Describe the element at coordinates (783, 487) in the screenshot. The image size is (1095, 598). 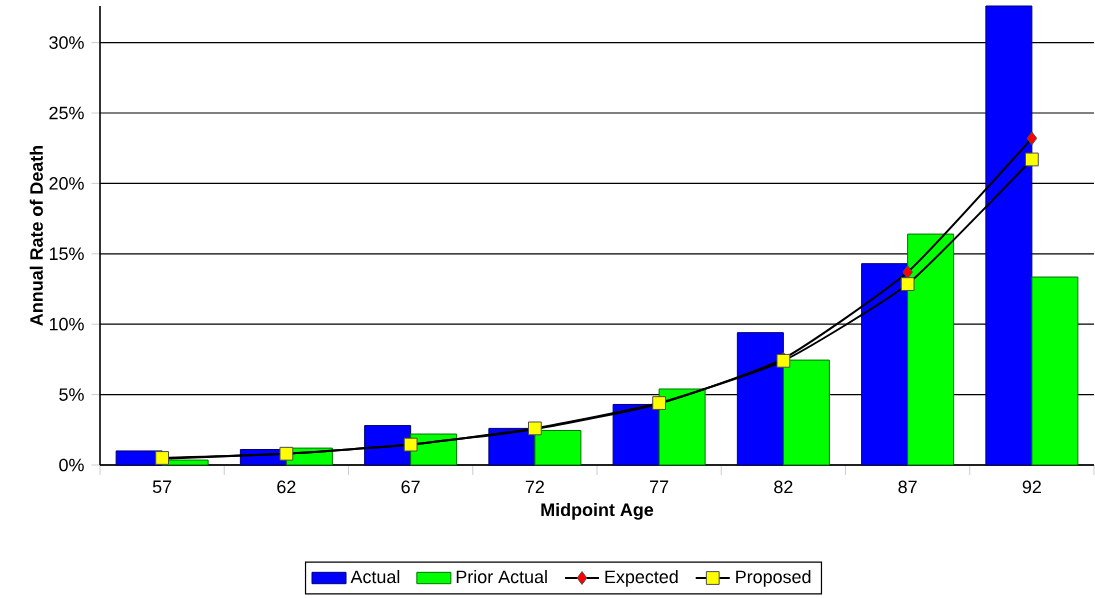
I see `x-tick-label: 82` at that location.